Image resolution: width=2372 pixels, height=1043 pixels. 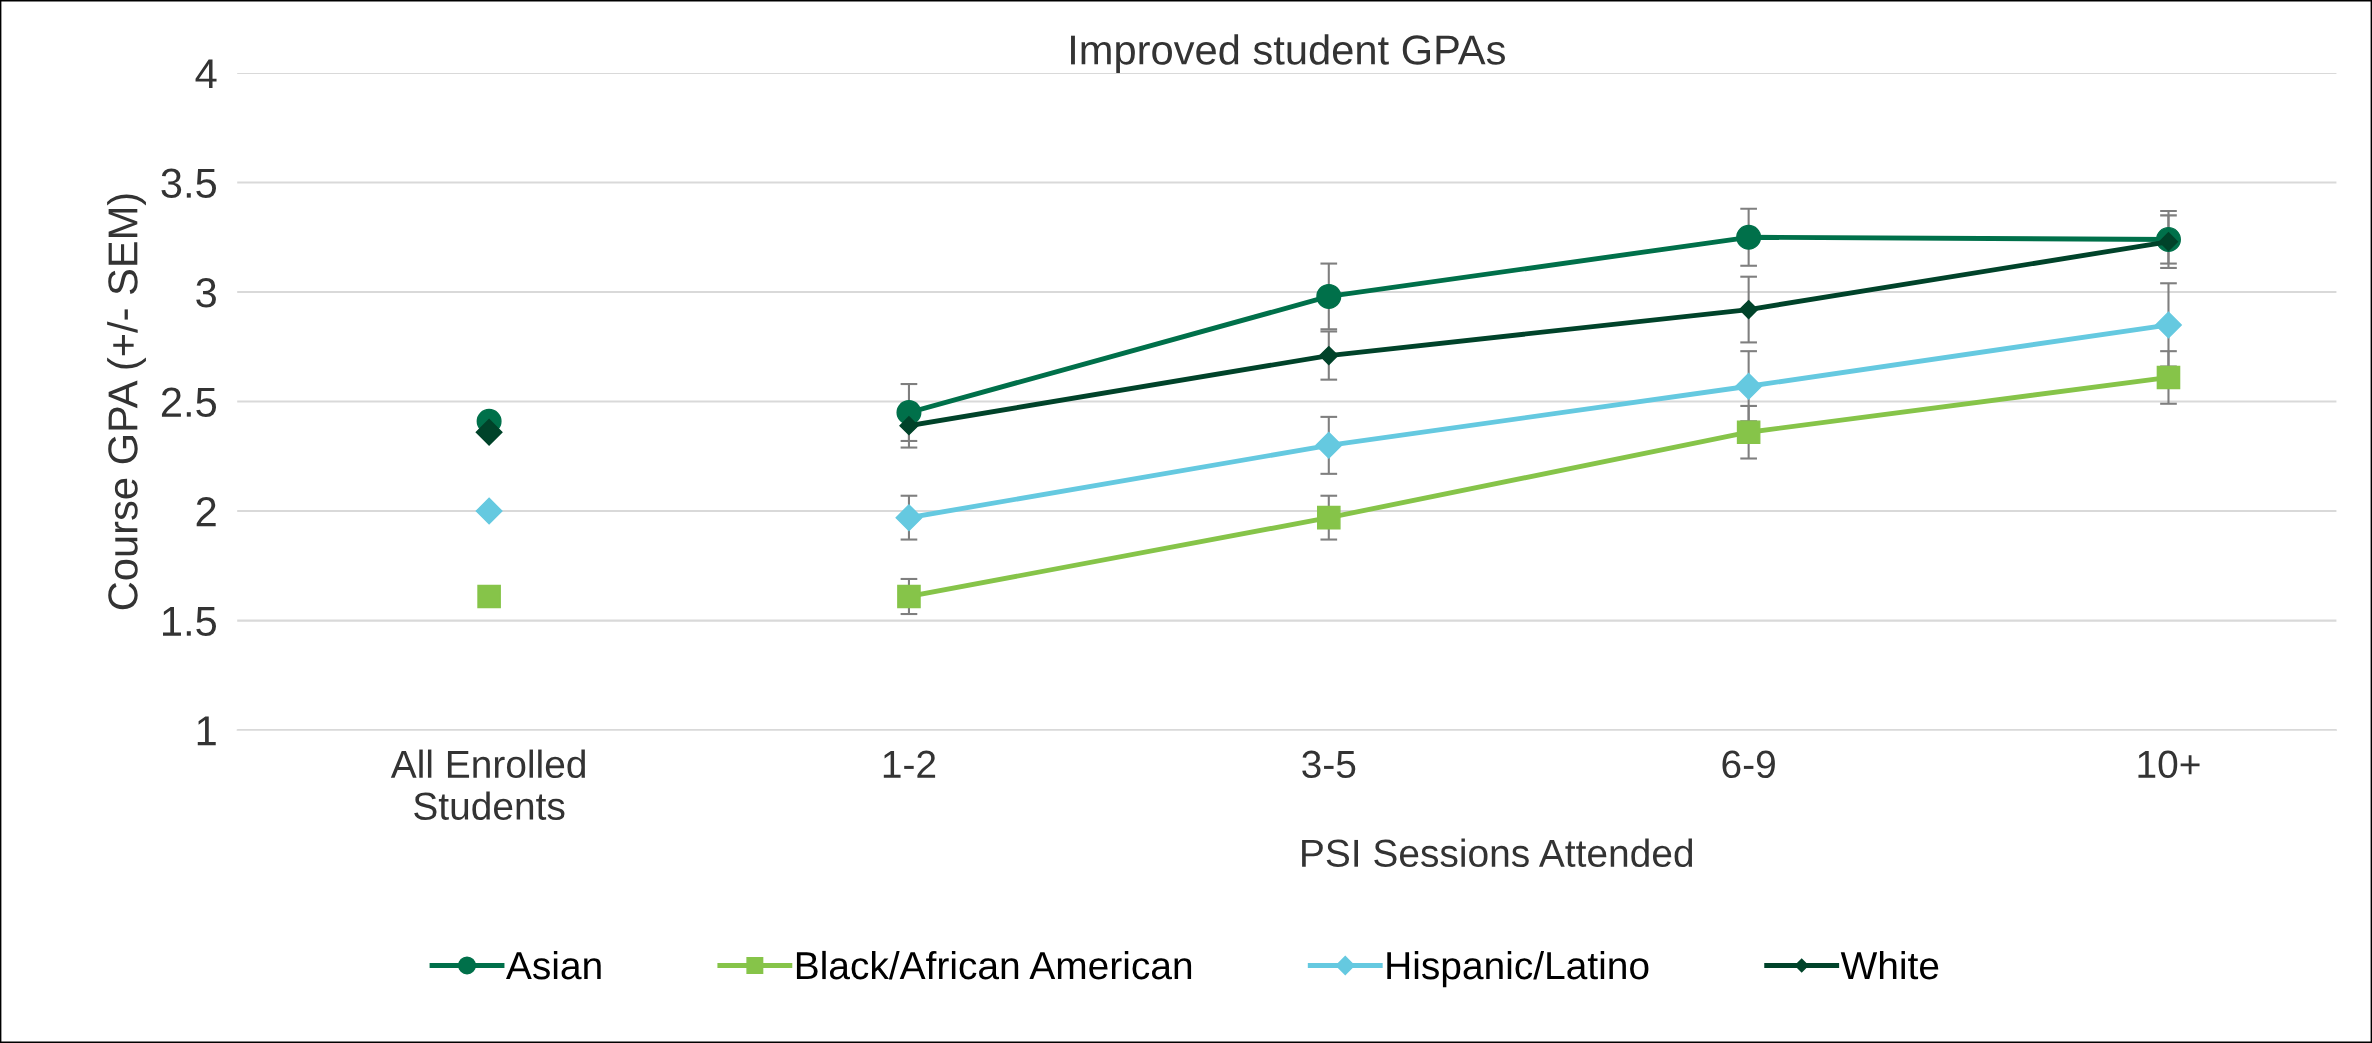 What do you see at coordinates (206, 512) in the screenshot?
I see `y-tick-label: 2` at bounding box center [206, 512].